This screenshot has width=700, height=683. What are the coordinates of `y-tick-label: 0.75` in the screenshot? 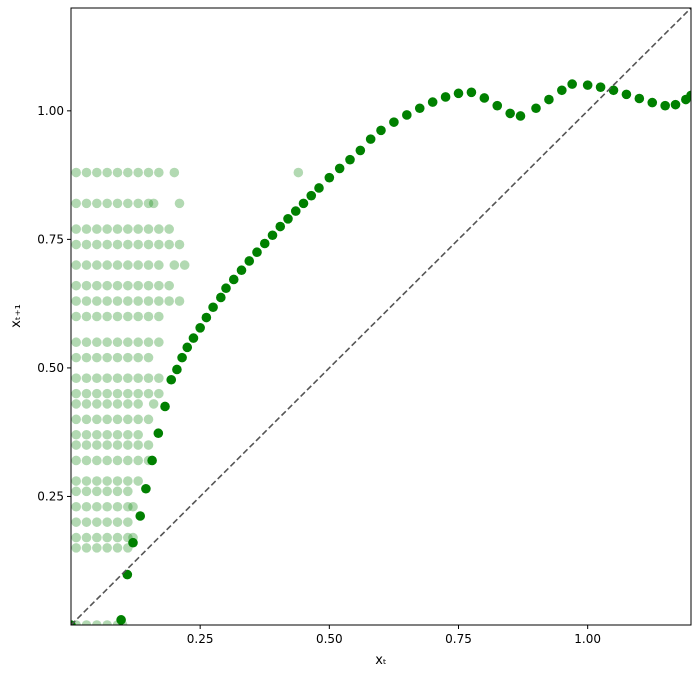 It's located at (50, 239).